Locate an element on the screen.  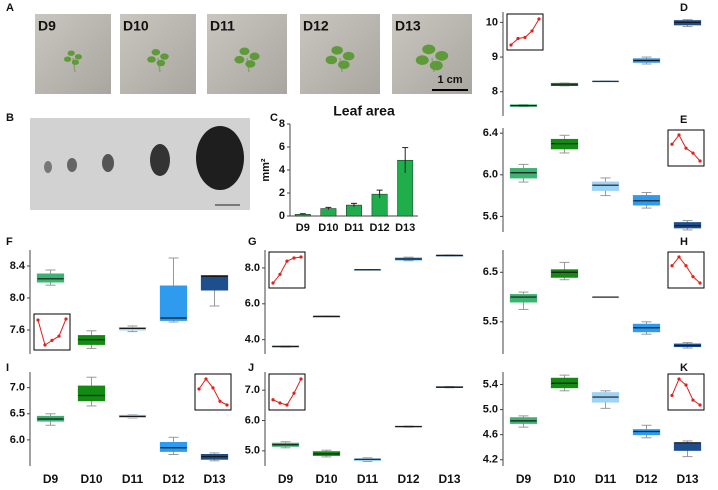
panel-letter: F is located at coordinates (9, 242).